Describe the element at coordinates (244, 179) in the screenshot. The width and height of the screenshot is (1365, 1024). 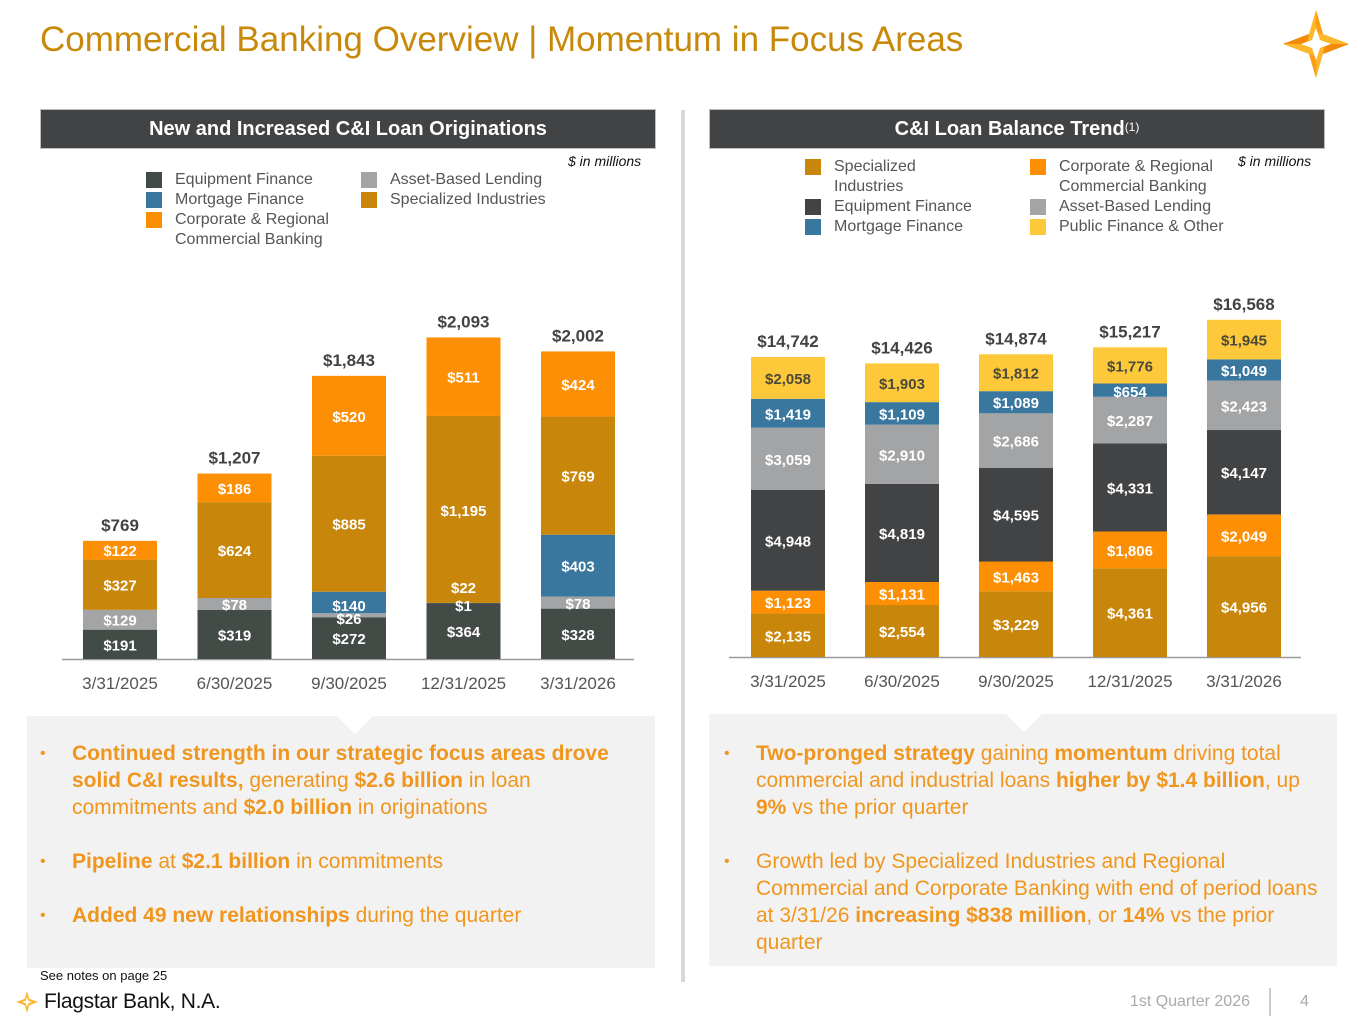
I see `legend-label: Equipment Finance` at that location.